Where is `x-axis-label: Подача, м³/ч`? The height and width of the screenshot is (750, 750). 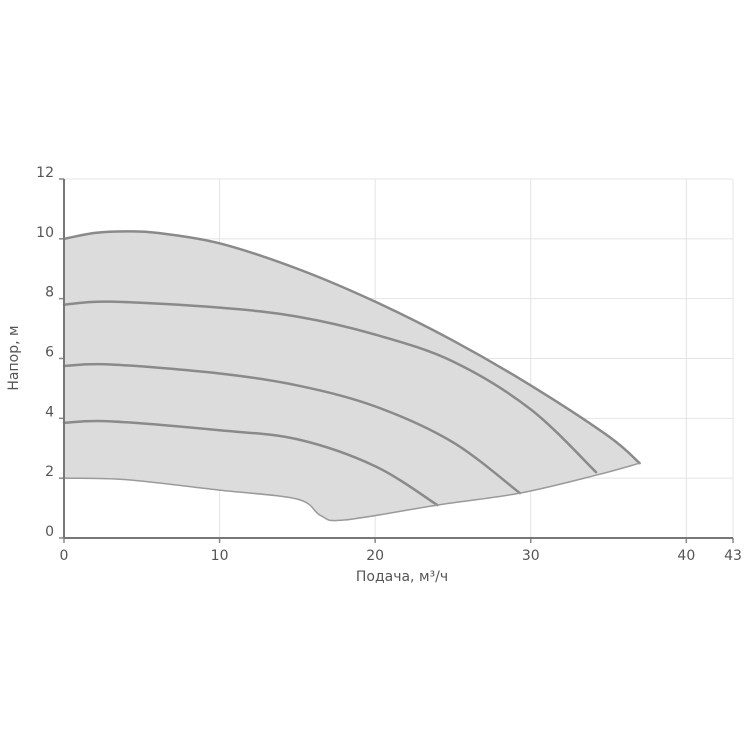 x-axis-label: Подача, м³/ч is located at coordinates (402, 577).